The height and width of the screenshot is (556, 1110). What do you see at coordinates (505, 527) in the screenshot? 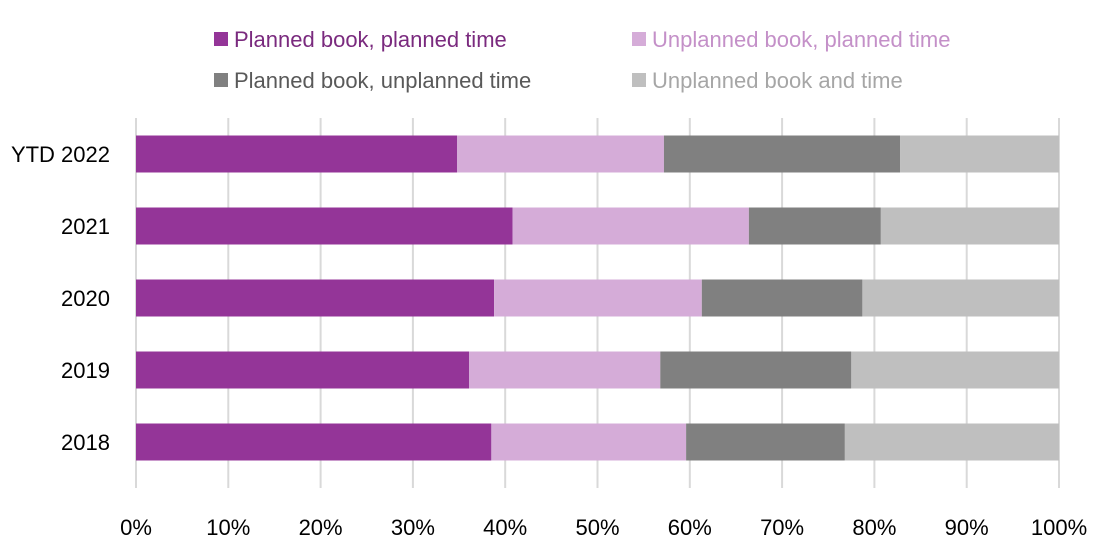
I see `x-tick-label: 40%` at bounding box center [505, 527].